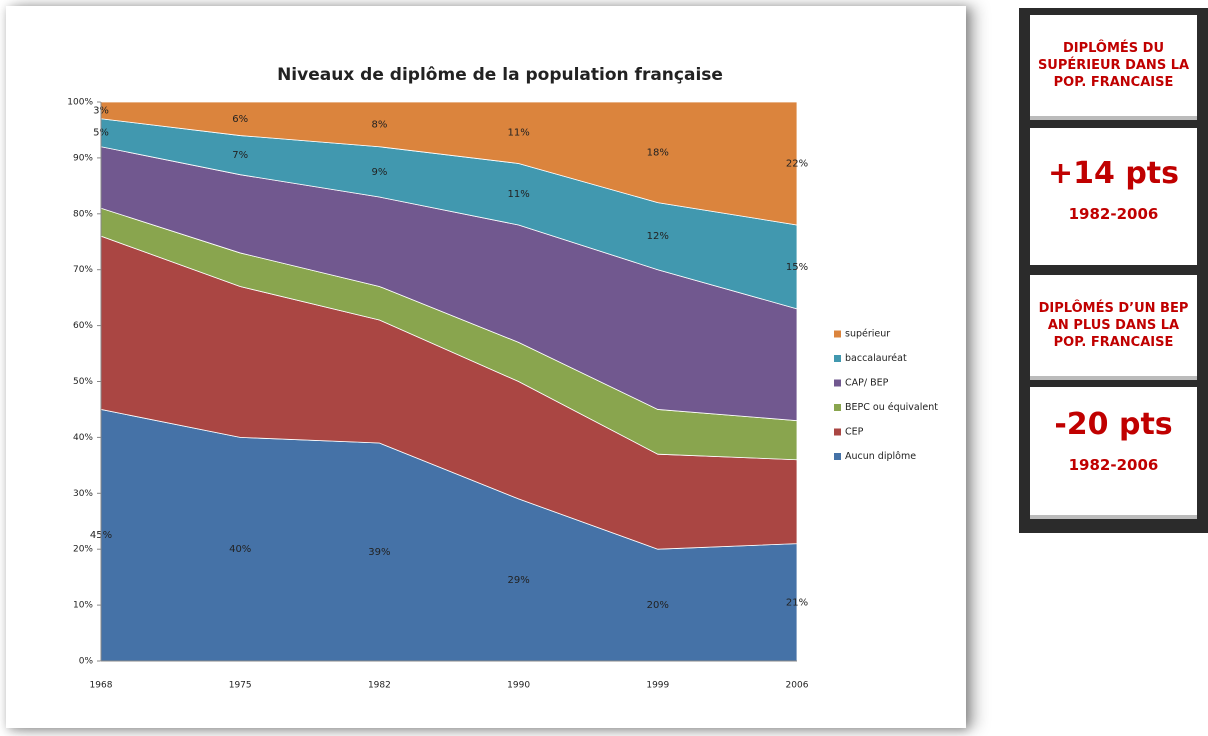 Image resolution: width=1208 pixels, height=736 pixels. Describe the element at coordinates (797, 602) in the screenshot. I see `data-label: 21%` at that location.